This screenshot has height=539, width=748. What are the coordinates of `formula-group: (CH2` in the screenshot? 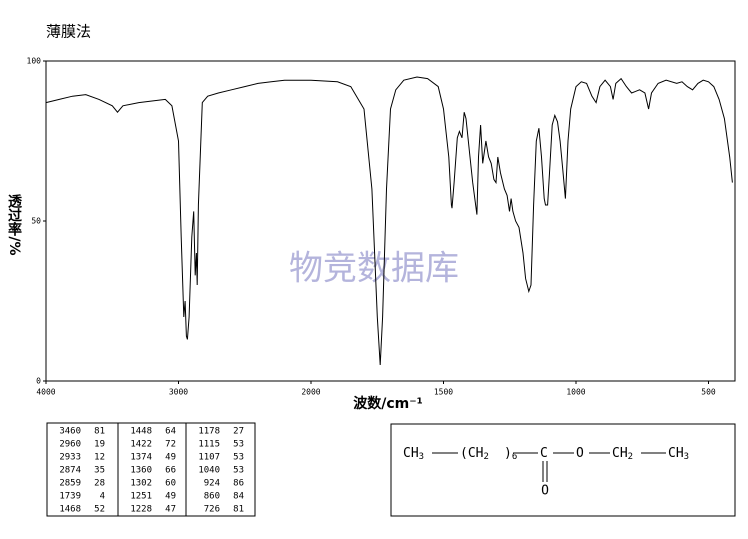 It's located at (474, 454).